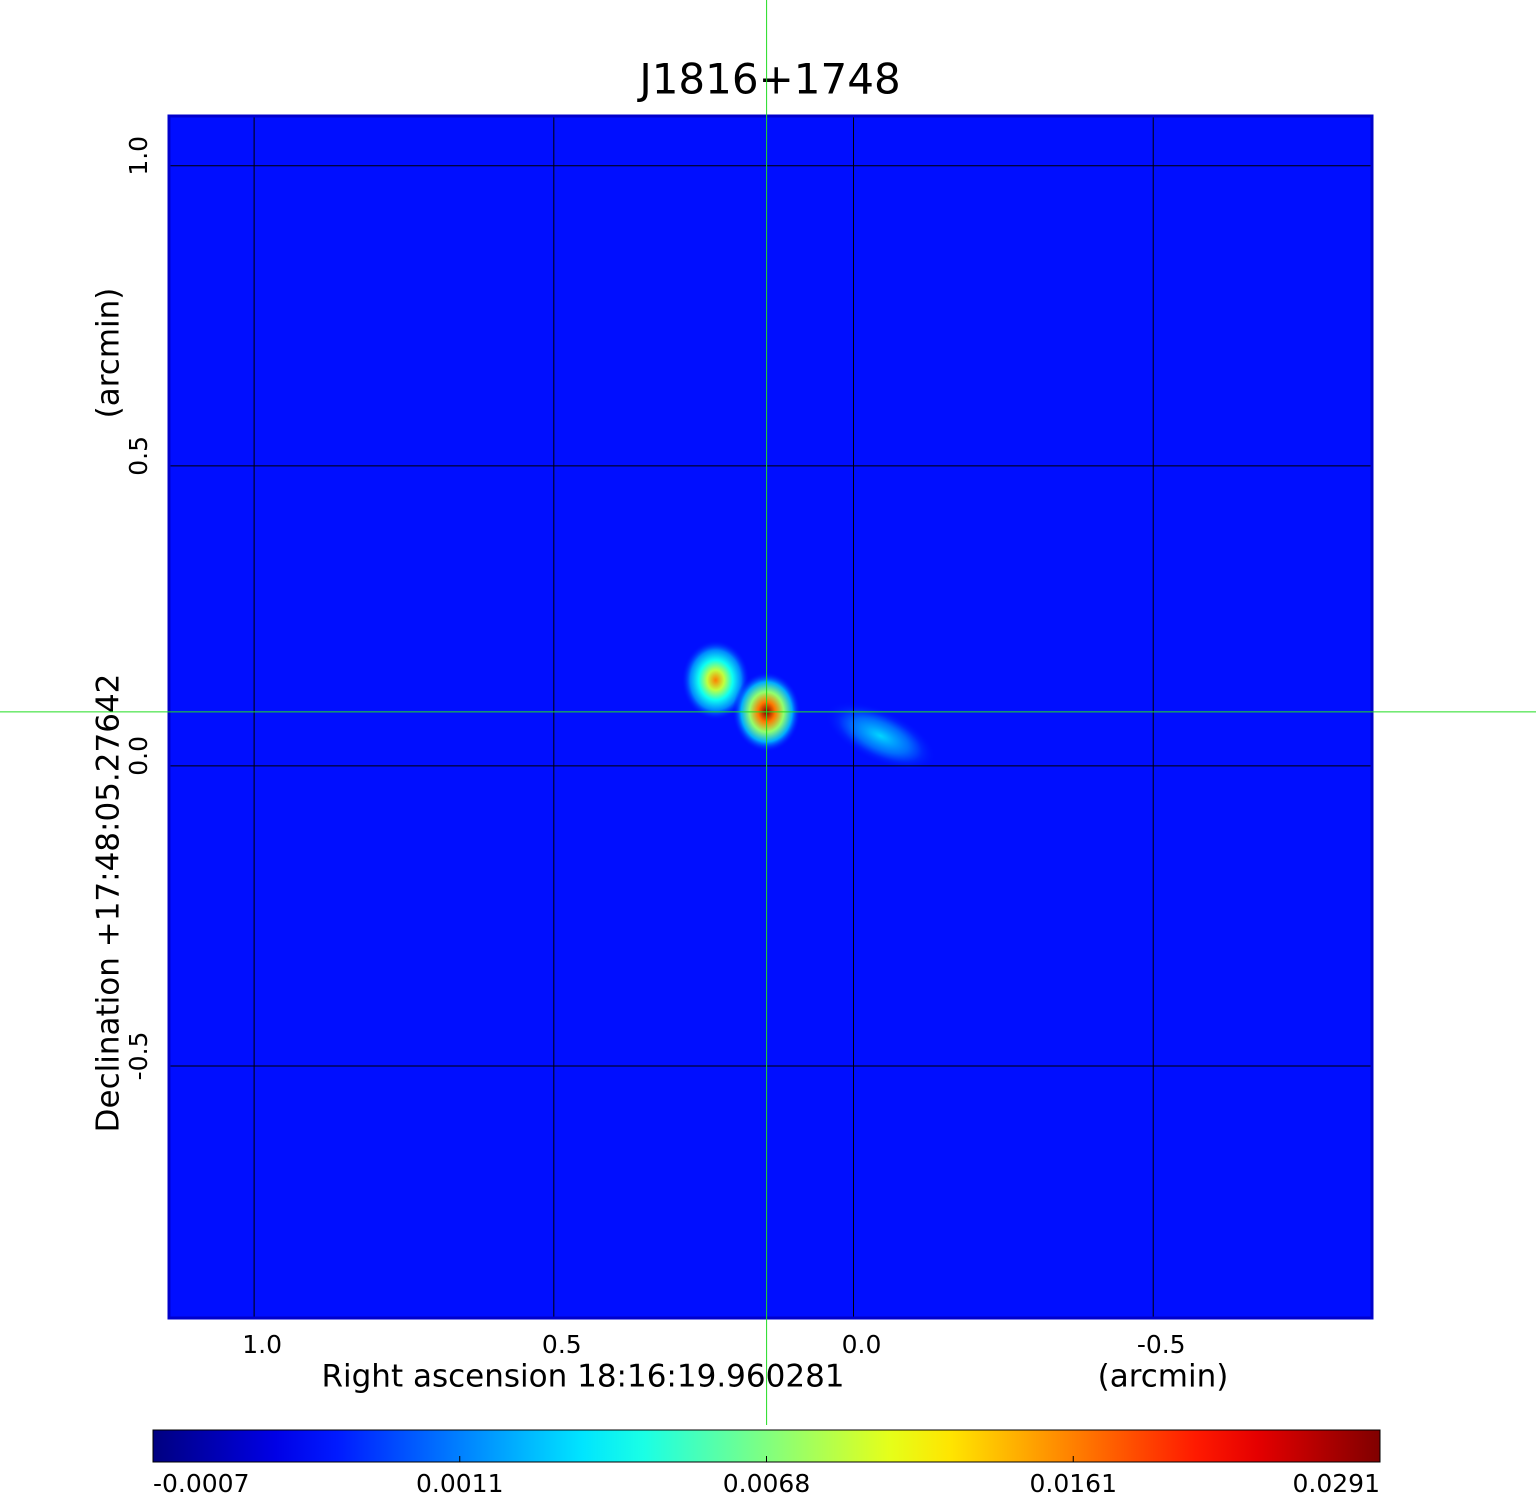  What do you see at coordinates (862, 1344) in the screenshot?
I see `x-tick-label: 0.0` at bounding box center [862, 1344].